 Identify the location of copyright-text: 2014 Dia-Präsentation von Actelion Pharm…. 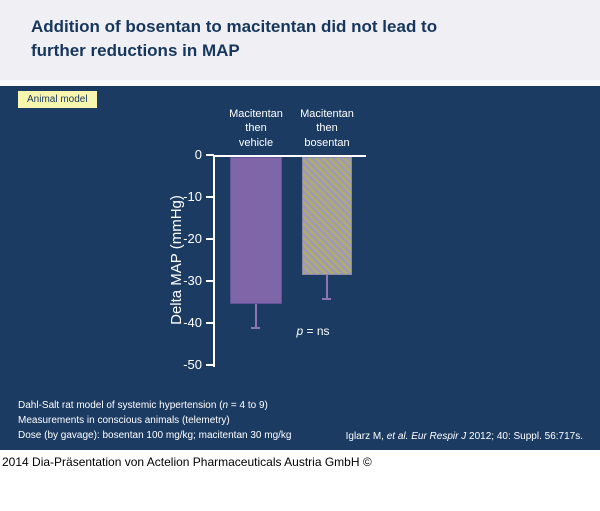
(187, 462).